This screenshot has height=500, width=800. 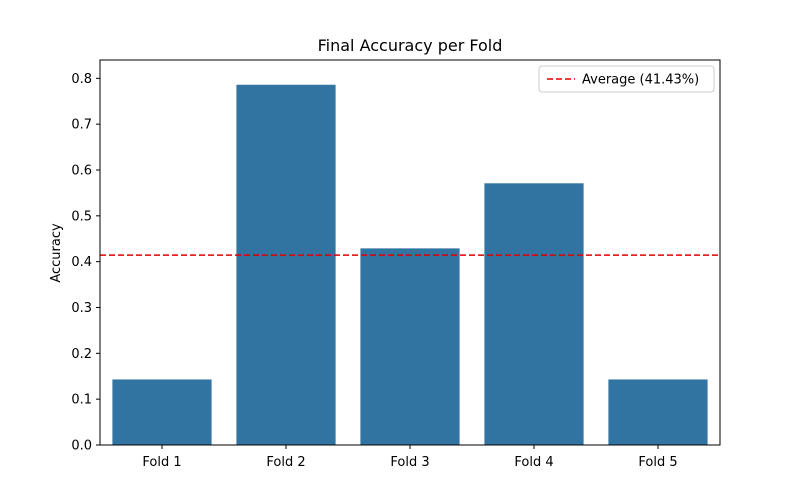 I want to click on y-tick-label-2: 0.2, so click(x=81, y=354).